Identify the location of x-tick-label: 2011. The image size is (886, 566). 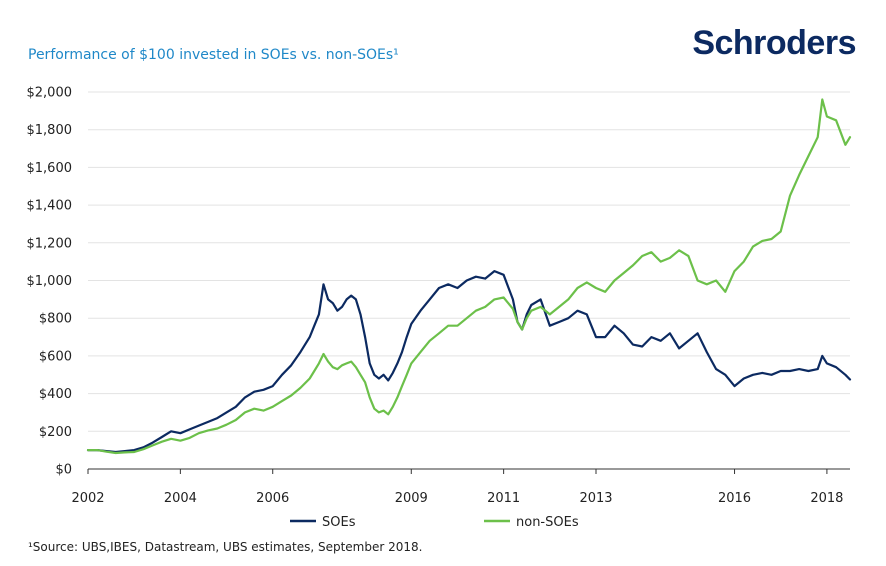
(503, 498).